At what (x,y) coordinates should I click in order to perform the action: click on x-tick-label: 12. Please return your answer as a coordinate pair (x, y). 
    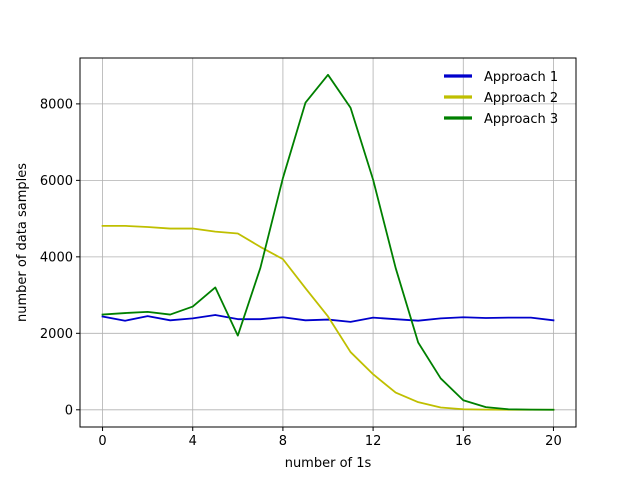
    Looking at the image, I should click on (373, 441).